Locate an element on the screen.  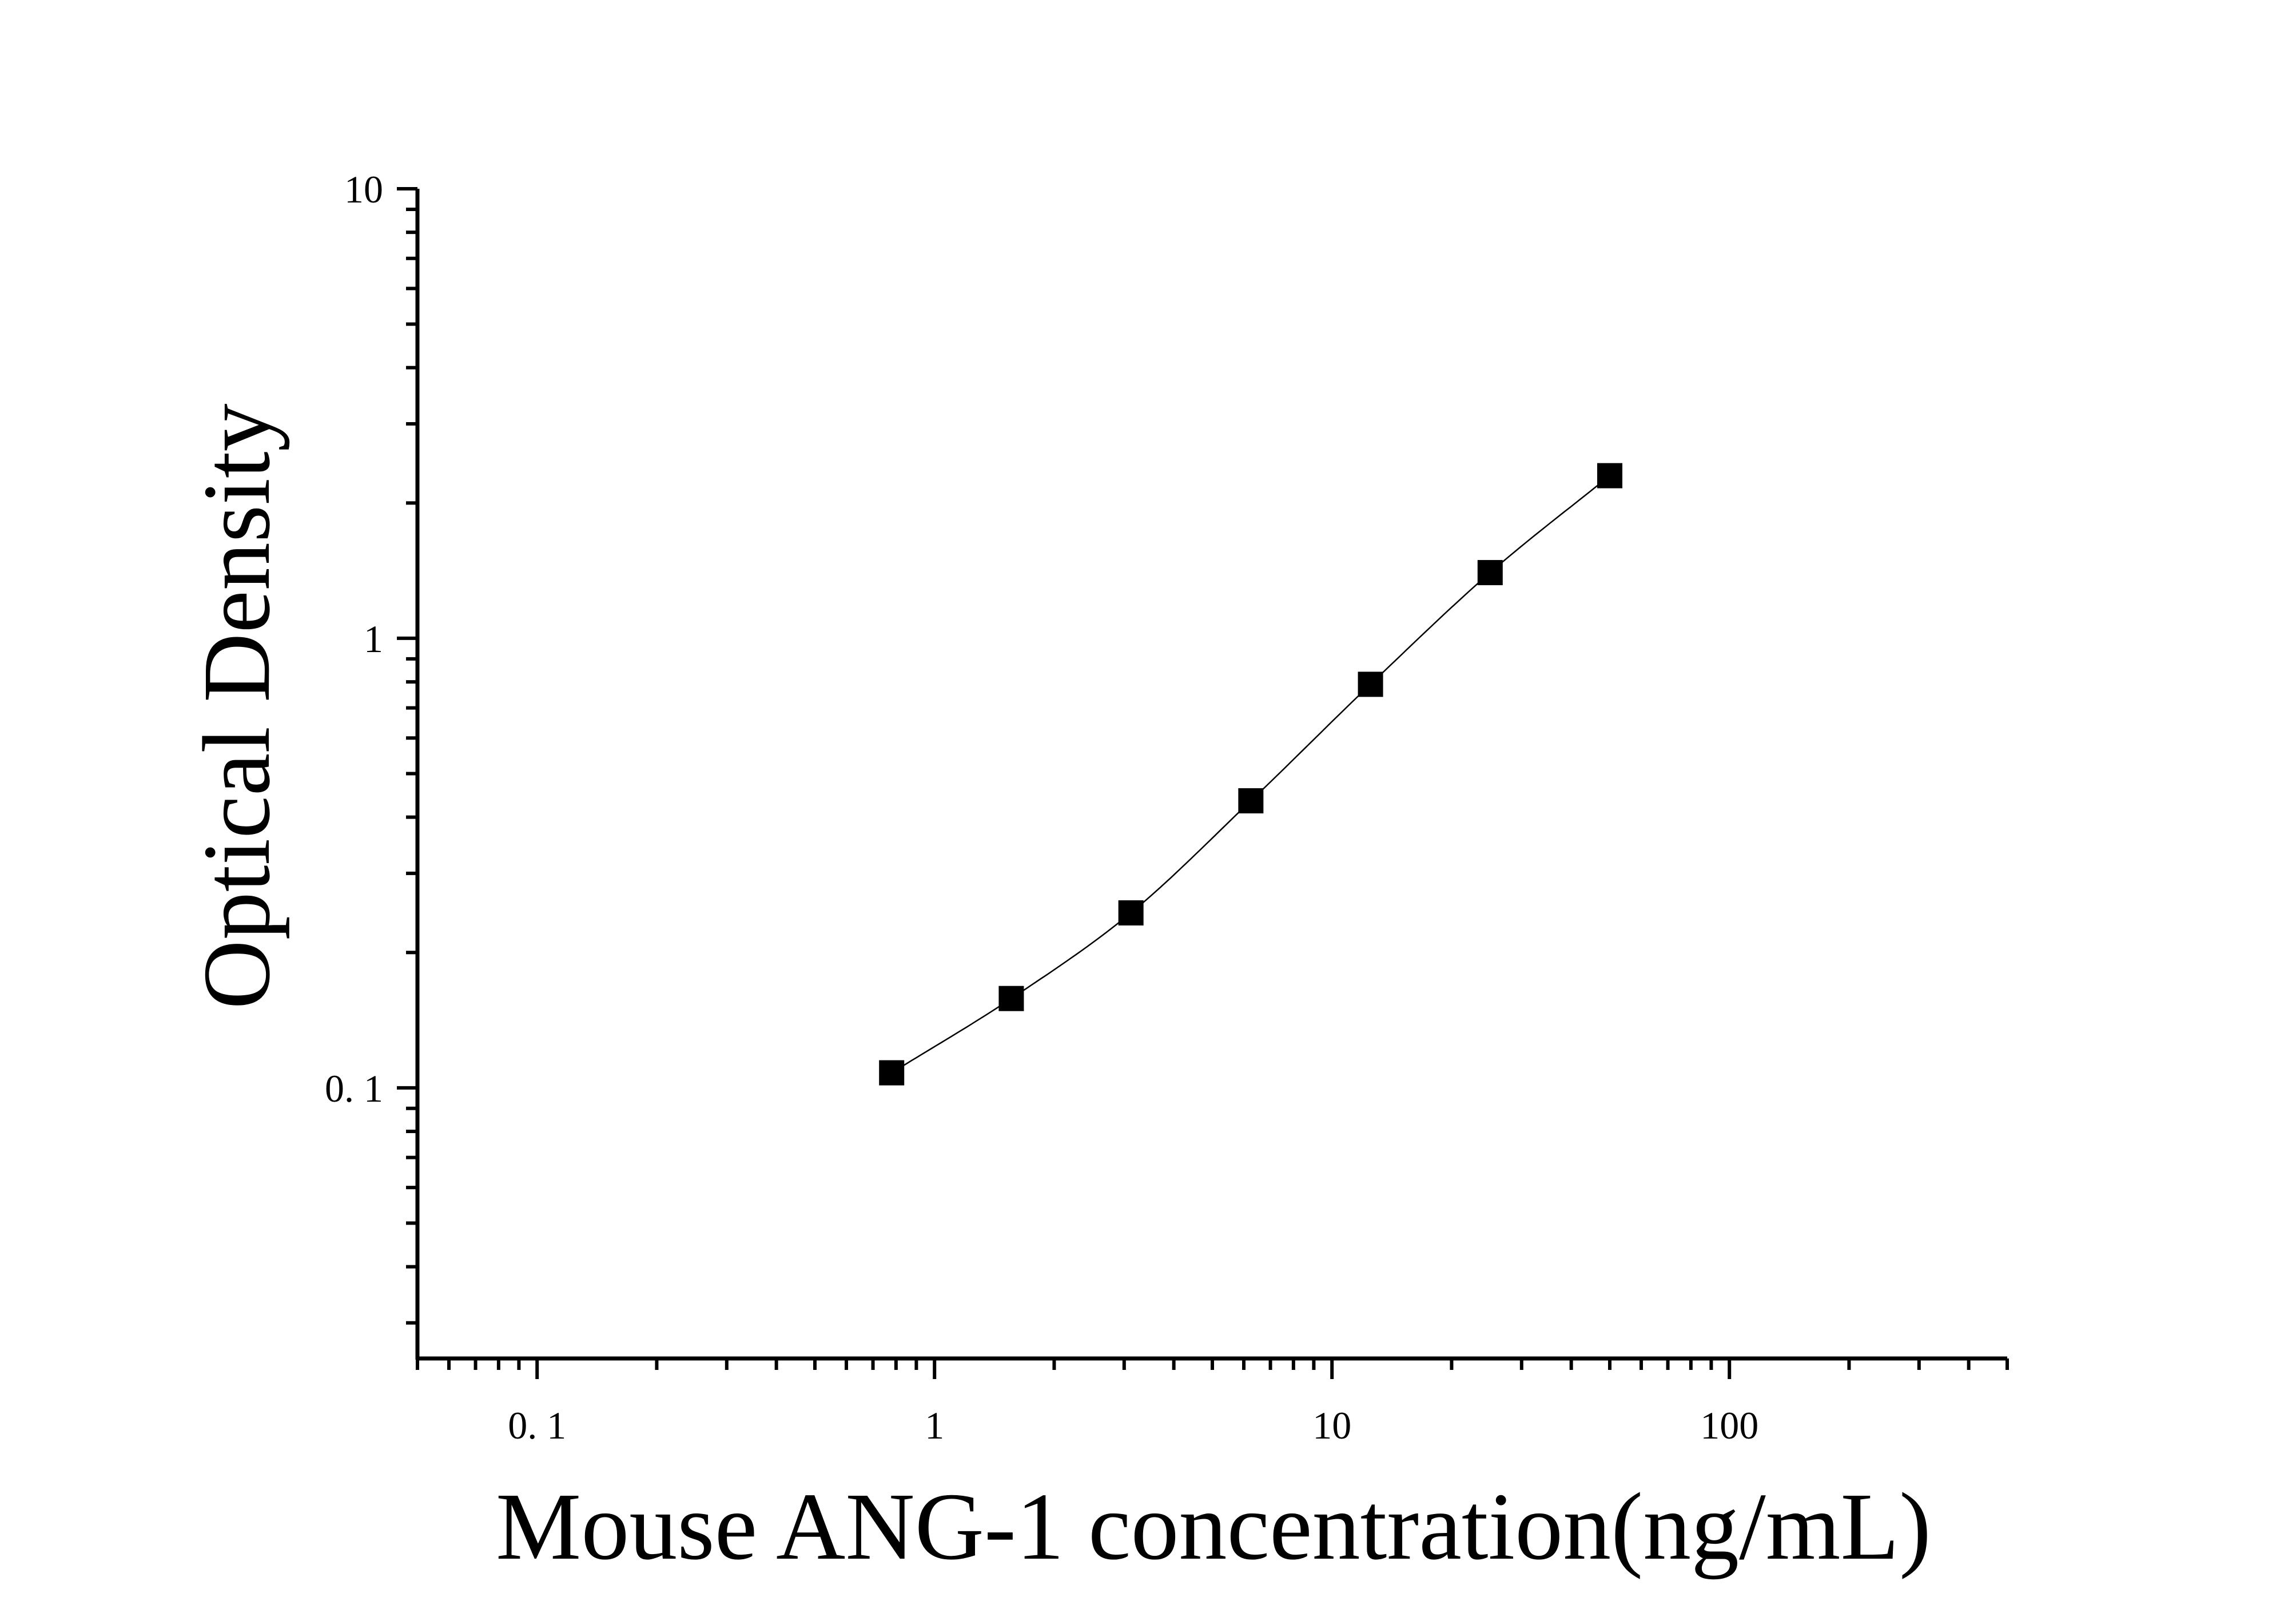
y-axis-title: Optical Density is located at coordinates (237, 706).